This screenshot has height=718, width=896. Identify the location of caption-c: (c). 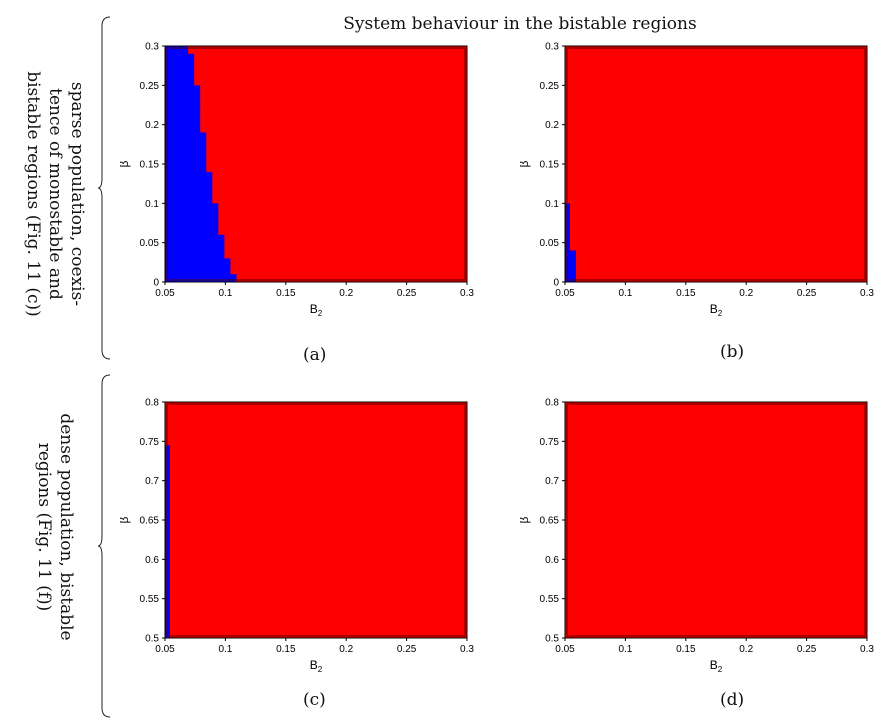
(314, 700).